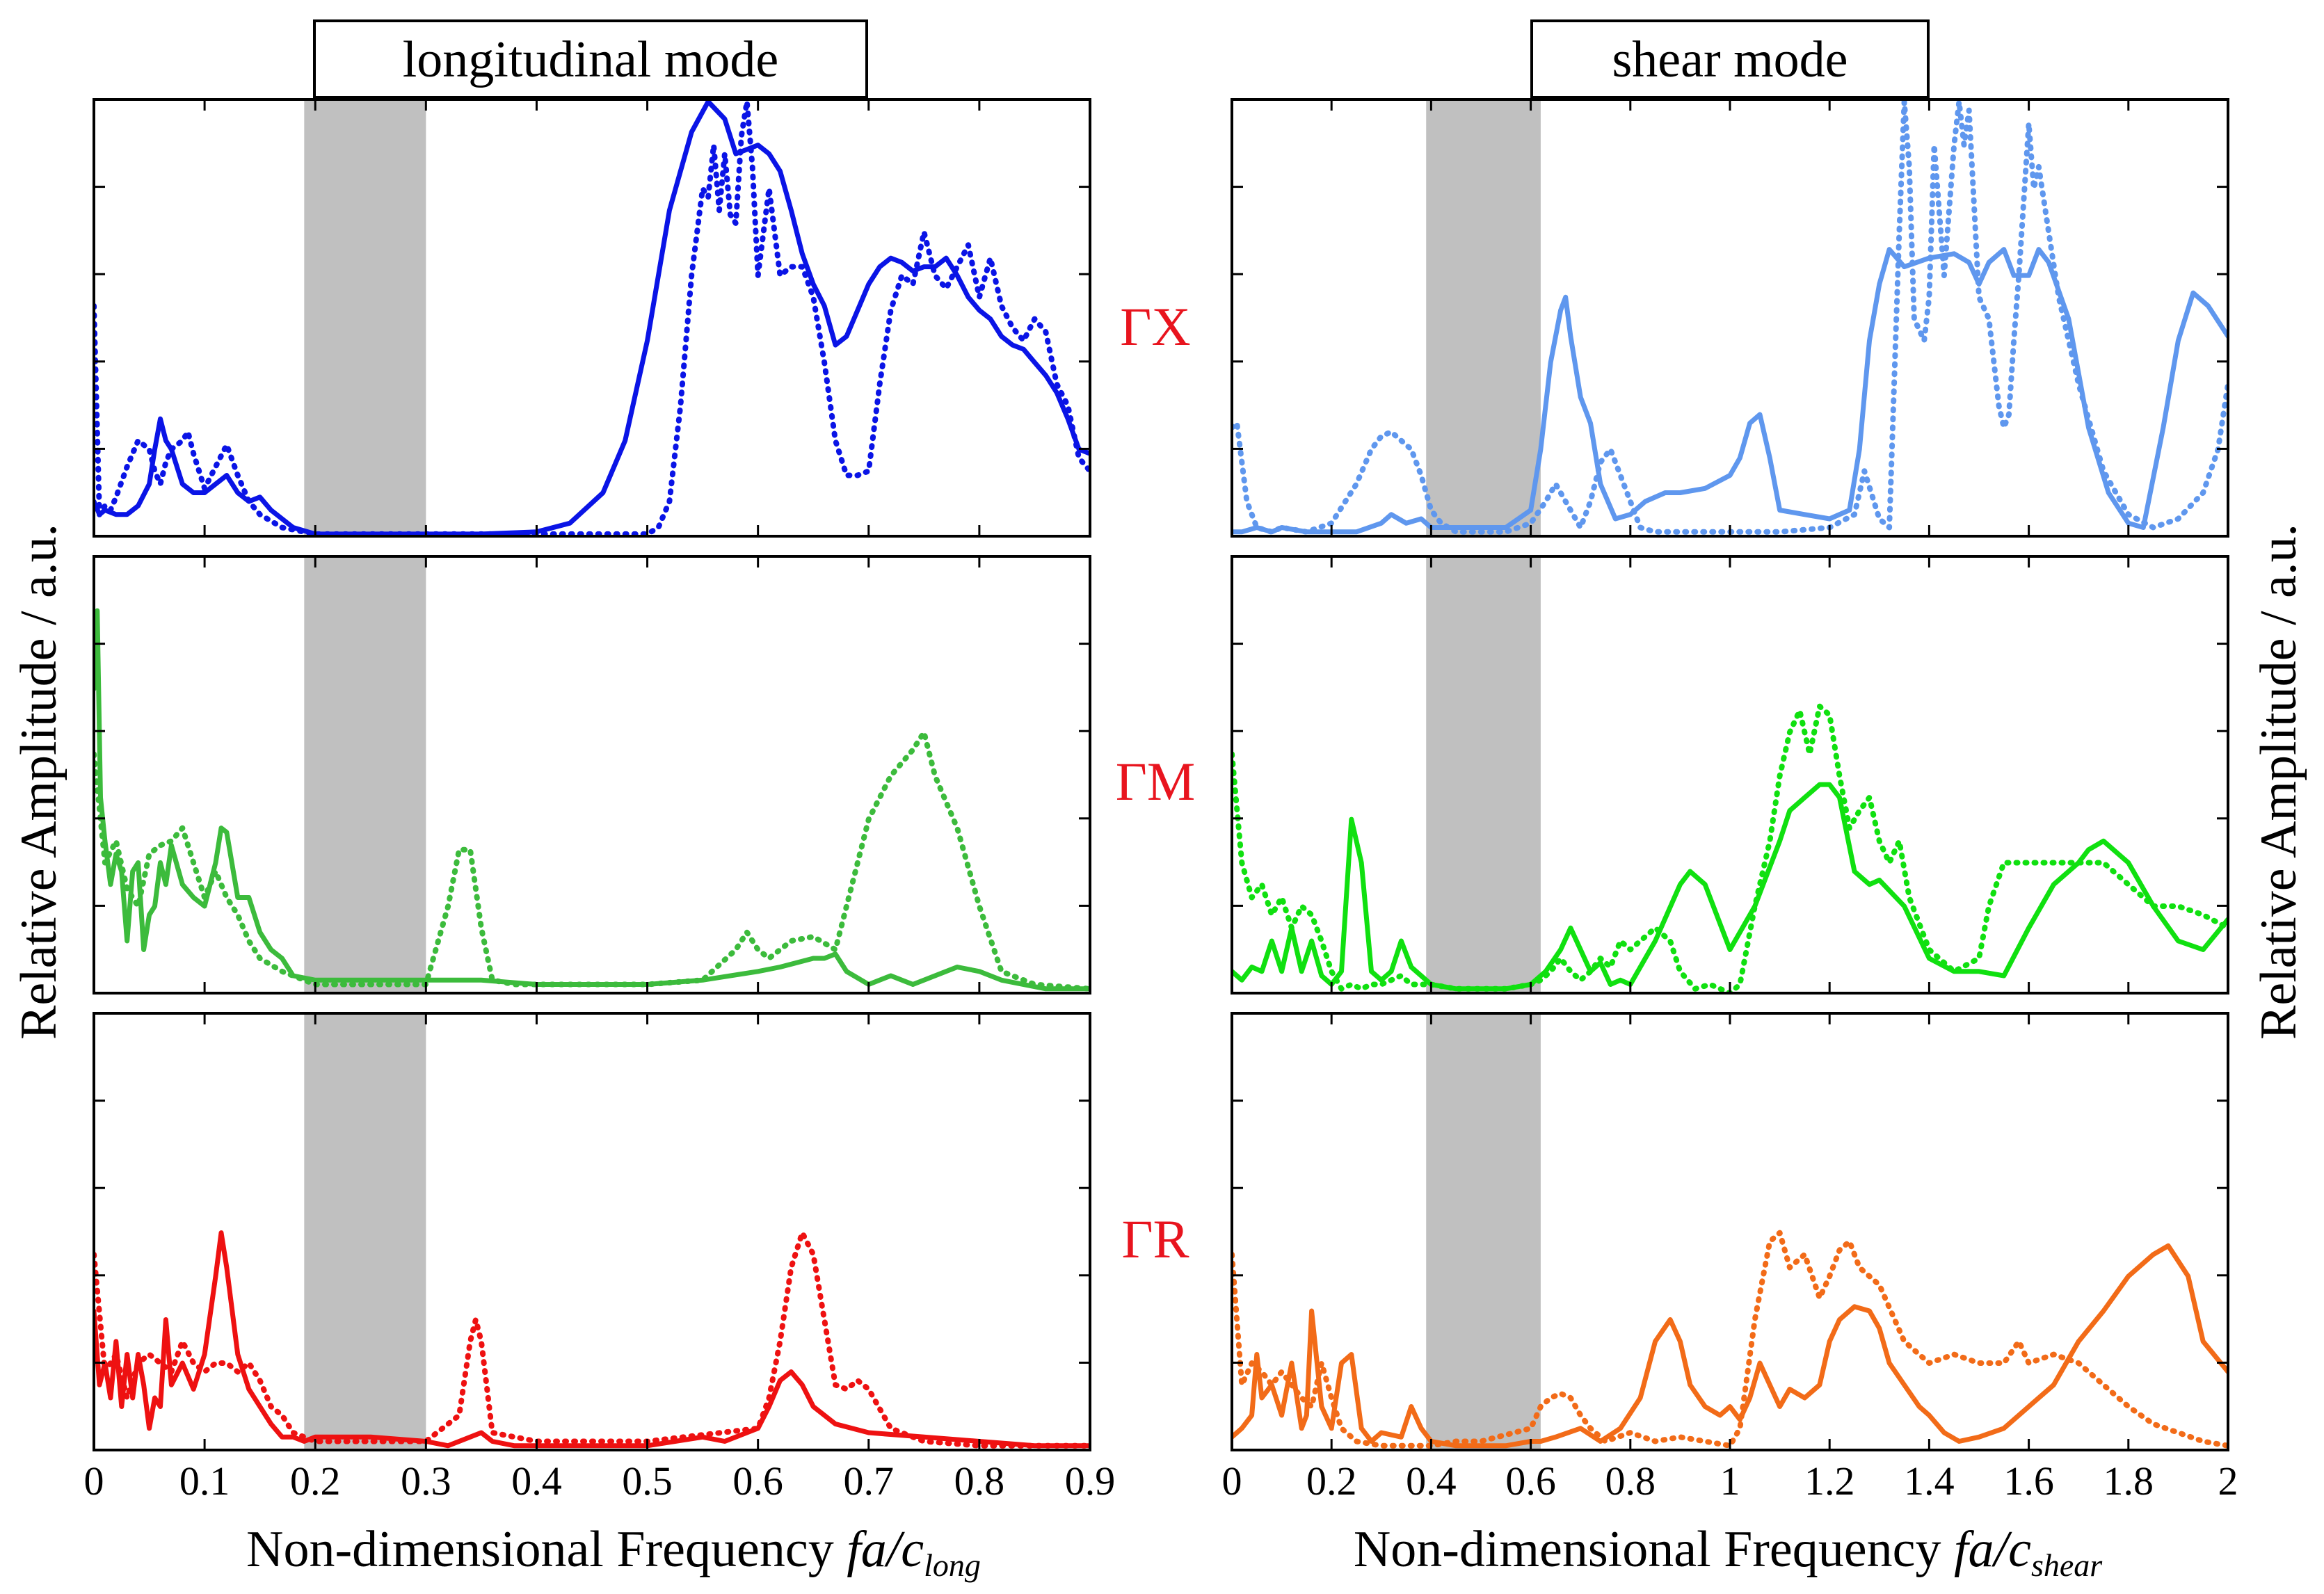 The image size is (2324, 1594). What do you see at coordinates (426, 1481) in the screenshot?
I see `x-tick-label: 0.3` at bounding box center [426, 1481].